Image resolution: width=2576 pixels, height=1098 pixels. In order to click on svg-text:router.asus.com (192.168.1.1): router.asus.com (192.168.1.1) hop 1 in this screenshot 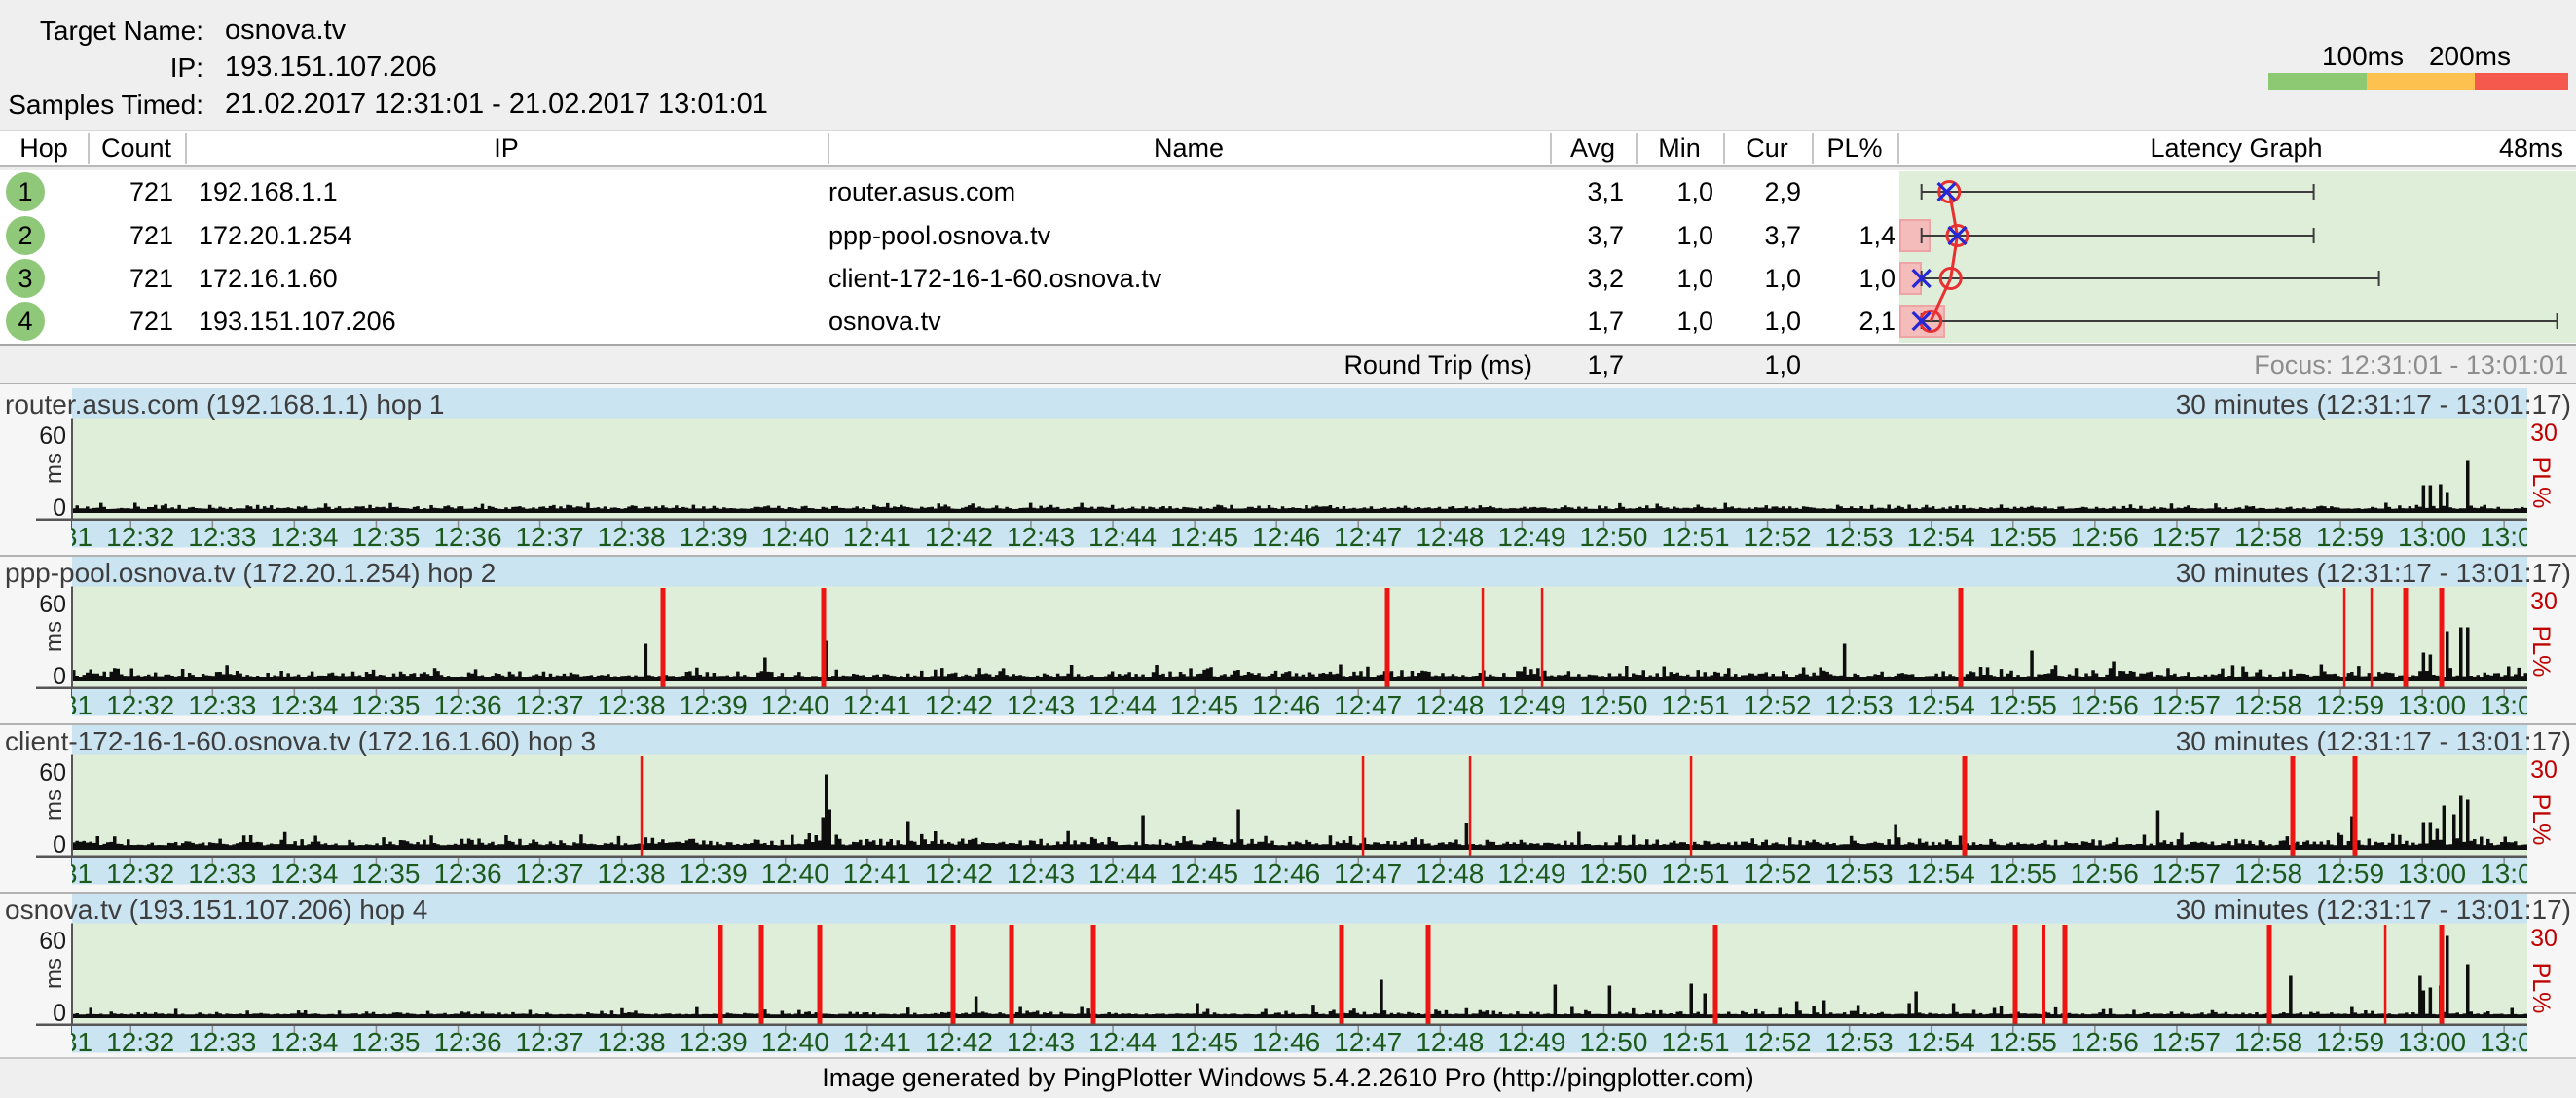, I will do `click(224, 405)`.